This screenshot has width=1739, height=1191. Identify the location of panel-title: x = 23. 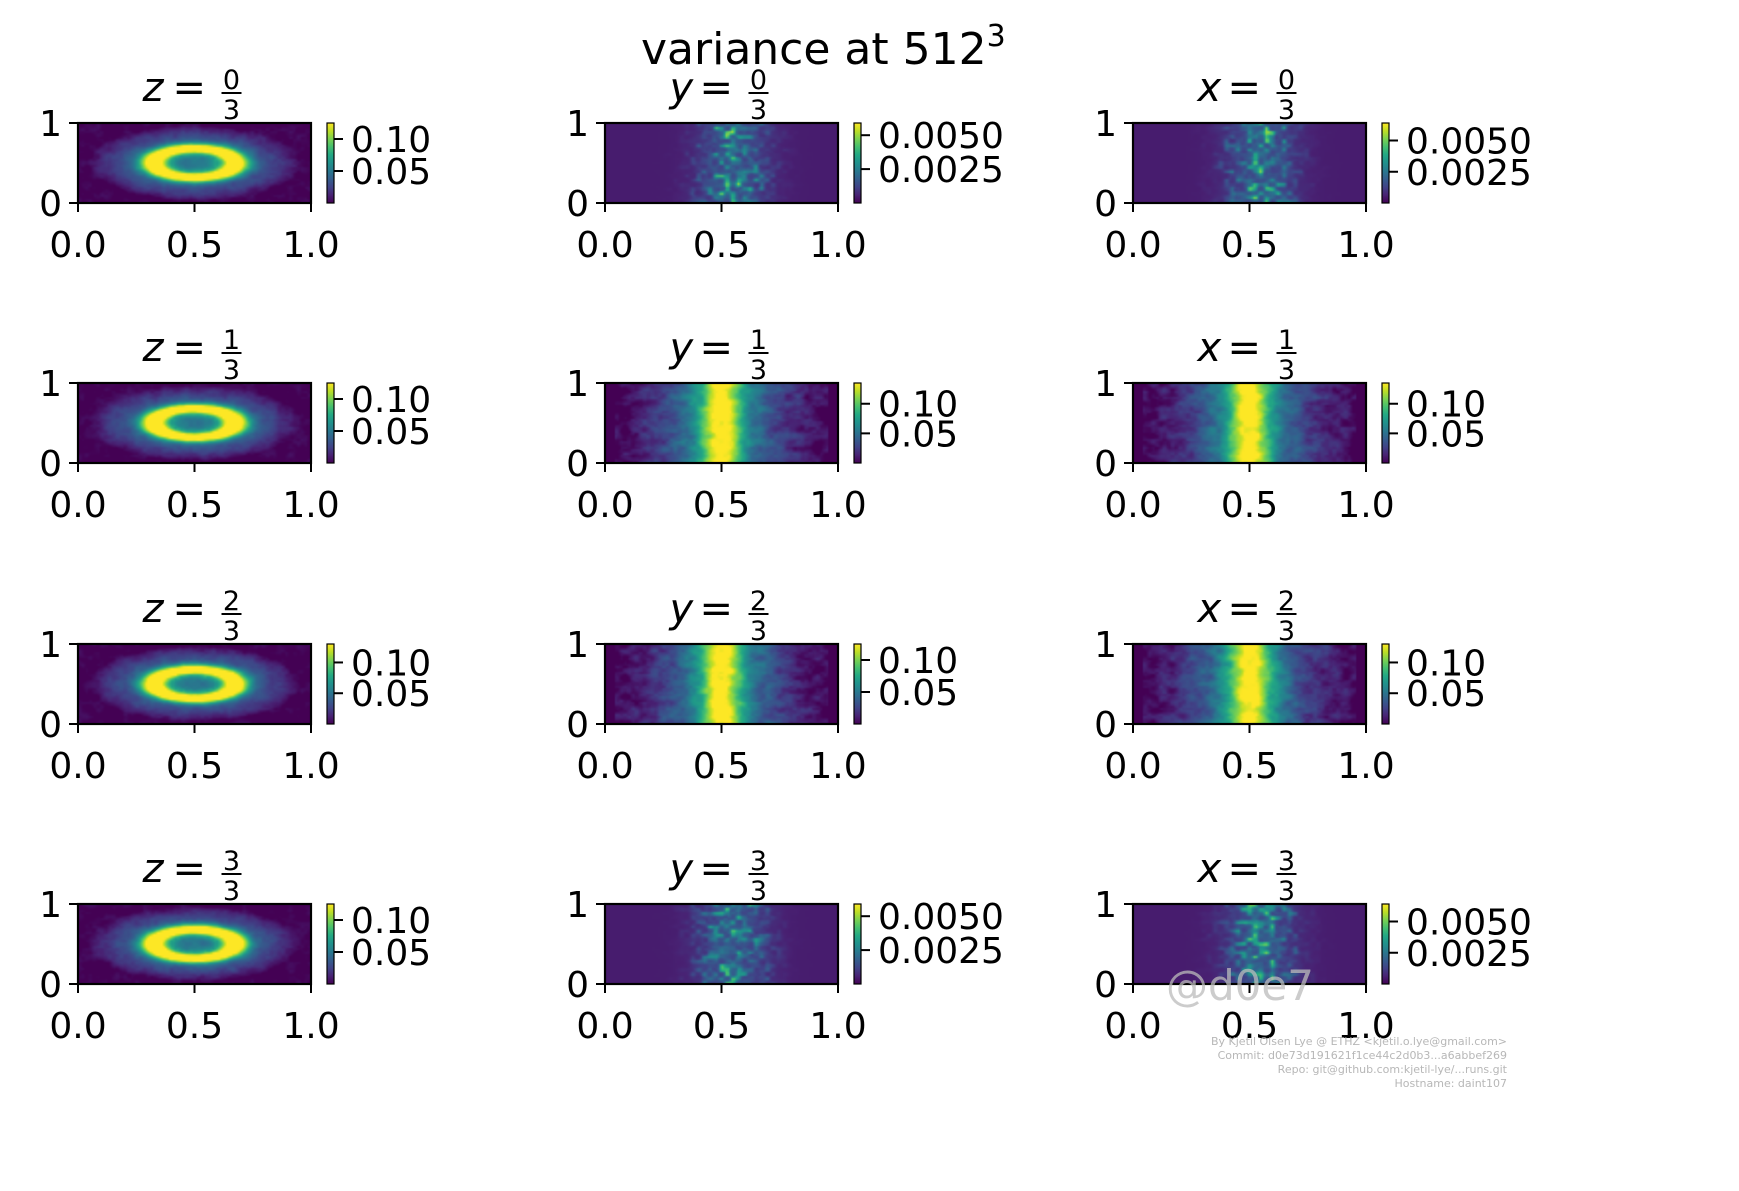
(1246, 616).